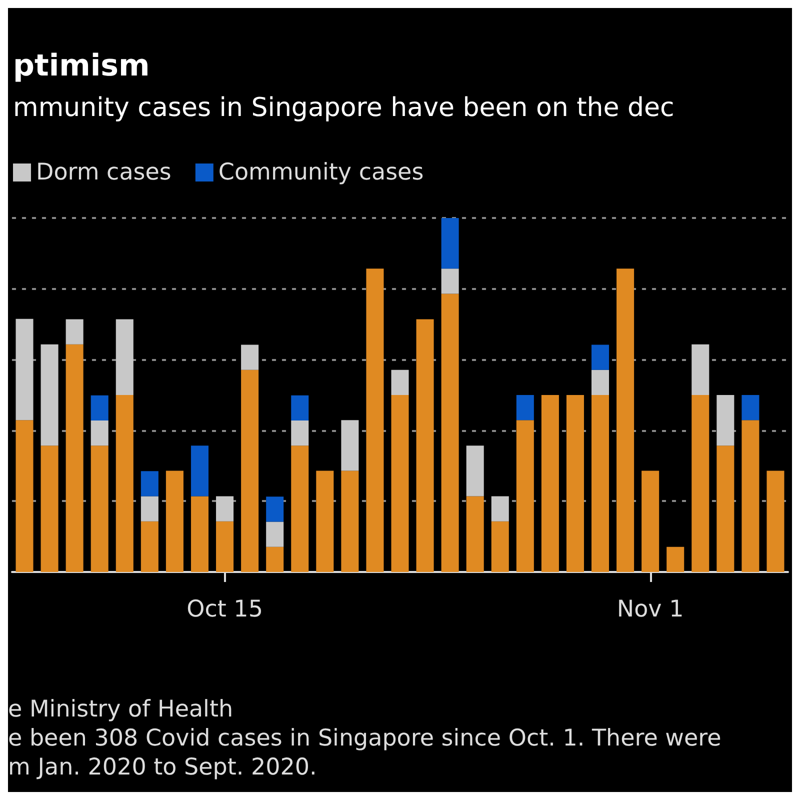 The image size is (800, 800). Describe the element at coordinates (321, 173) in the screenshot. I see `legend-label: Community cases` at that location.